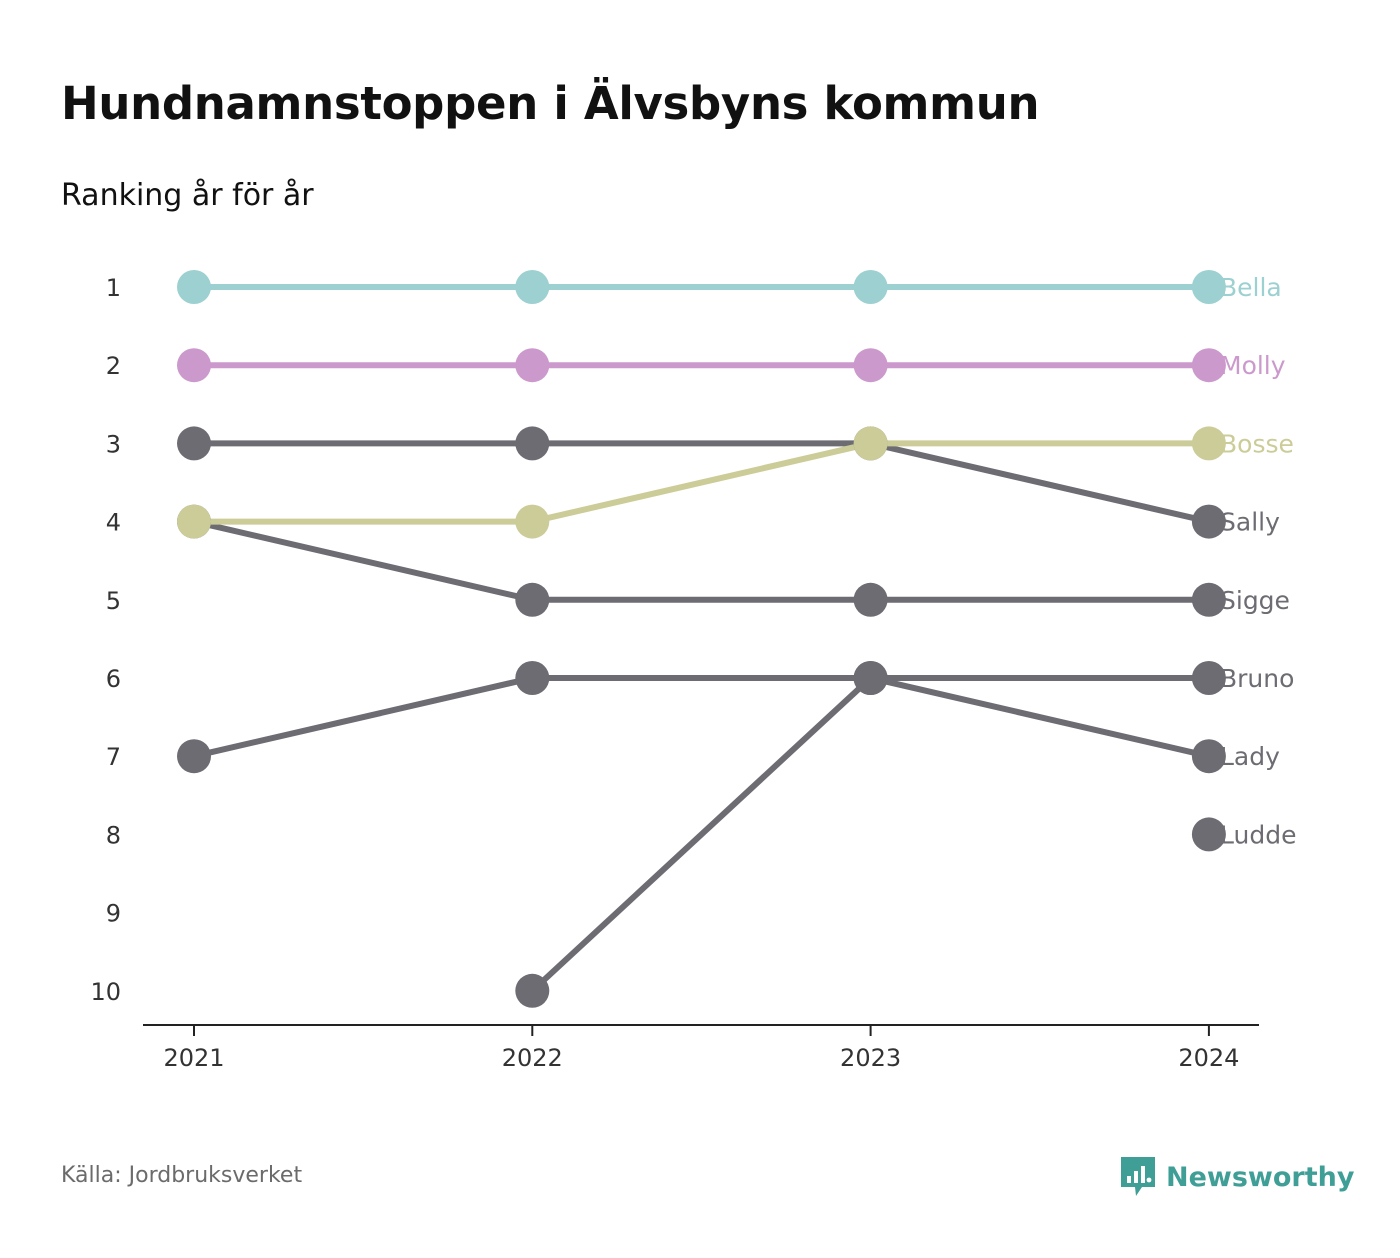 Image resolution: width=1400 pixels, height=1258 pixels. Describe the element at coordinates (113, 757) in the screenshot. I see `y-tick-label: 7` at that location.